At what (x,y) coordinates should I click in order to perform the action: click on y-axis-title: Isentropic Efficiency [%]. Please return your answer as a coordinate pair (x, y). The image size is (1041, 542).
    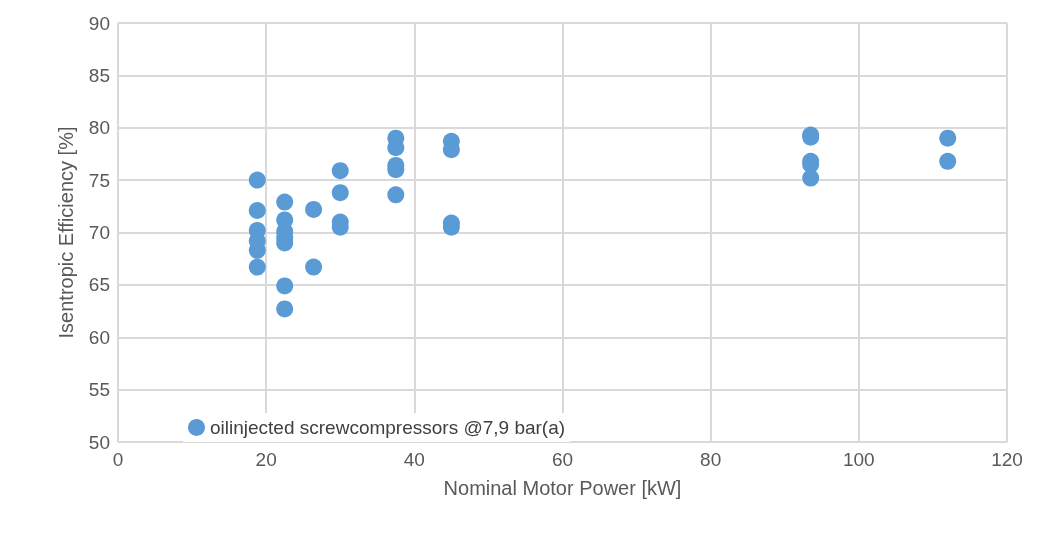
    Looking at the image, I should click on (66, 232).